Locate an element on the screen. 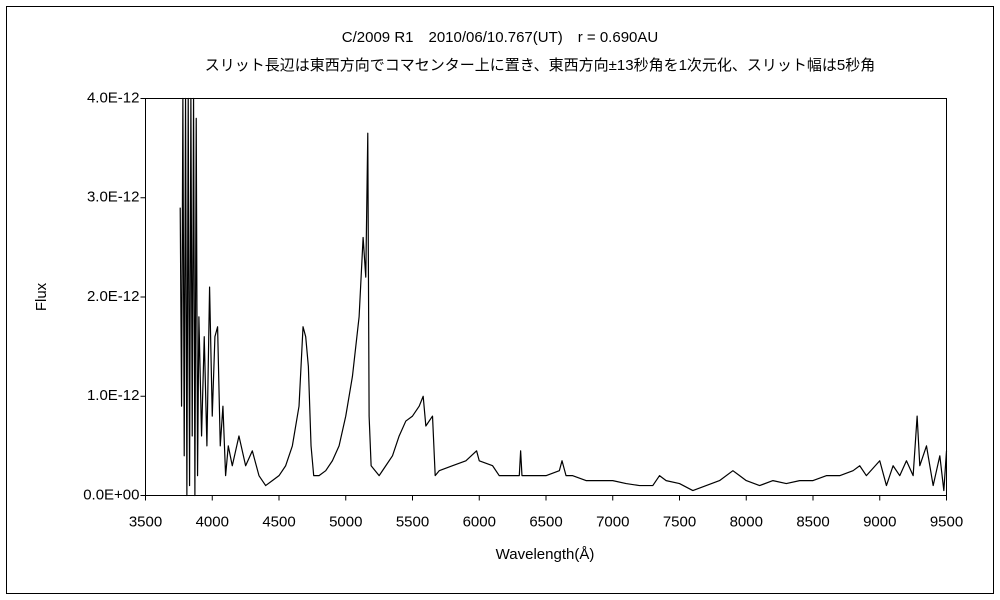 The height and width of the screenshot is (600, 1000). x-tick-label: 9500 is located at coordinates (946, 521).